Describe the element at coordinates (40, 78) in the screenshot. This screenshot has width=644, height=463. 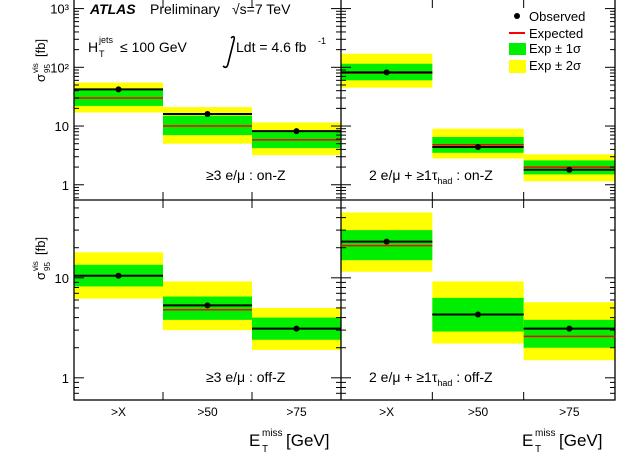
I see `y-title-top-sigma: σ` at that location.